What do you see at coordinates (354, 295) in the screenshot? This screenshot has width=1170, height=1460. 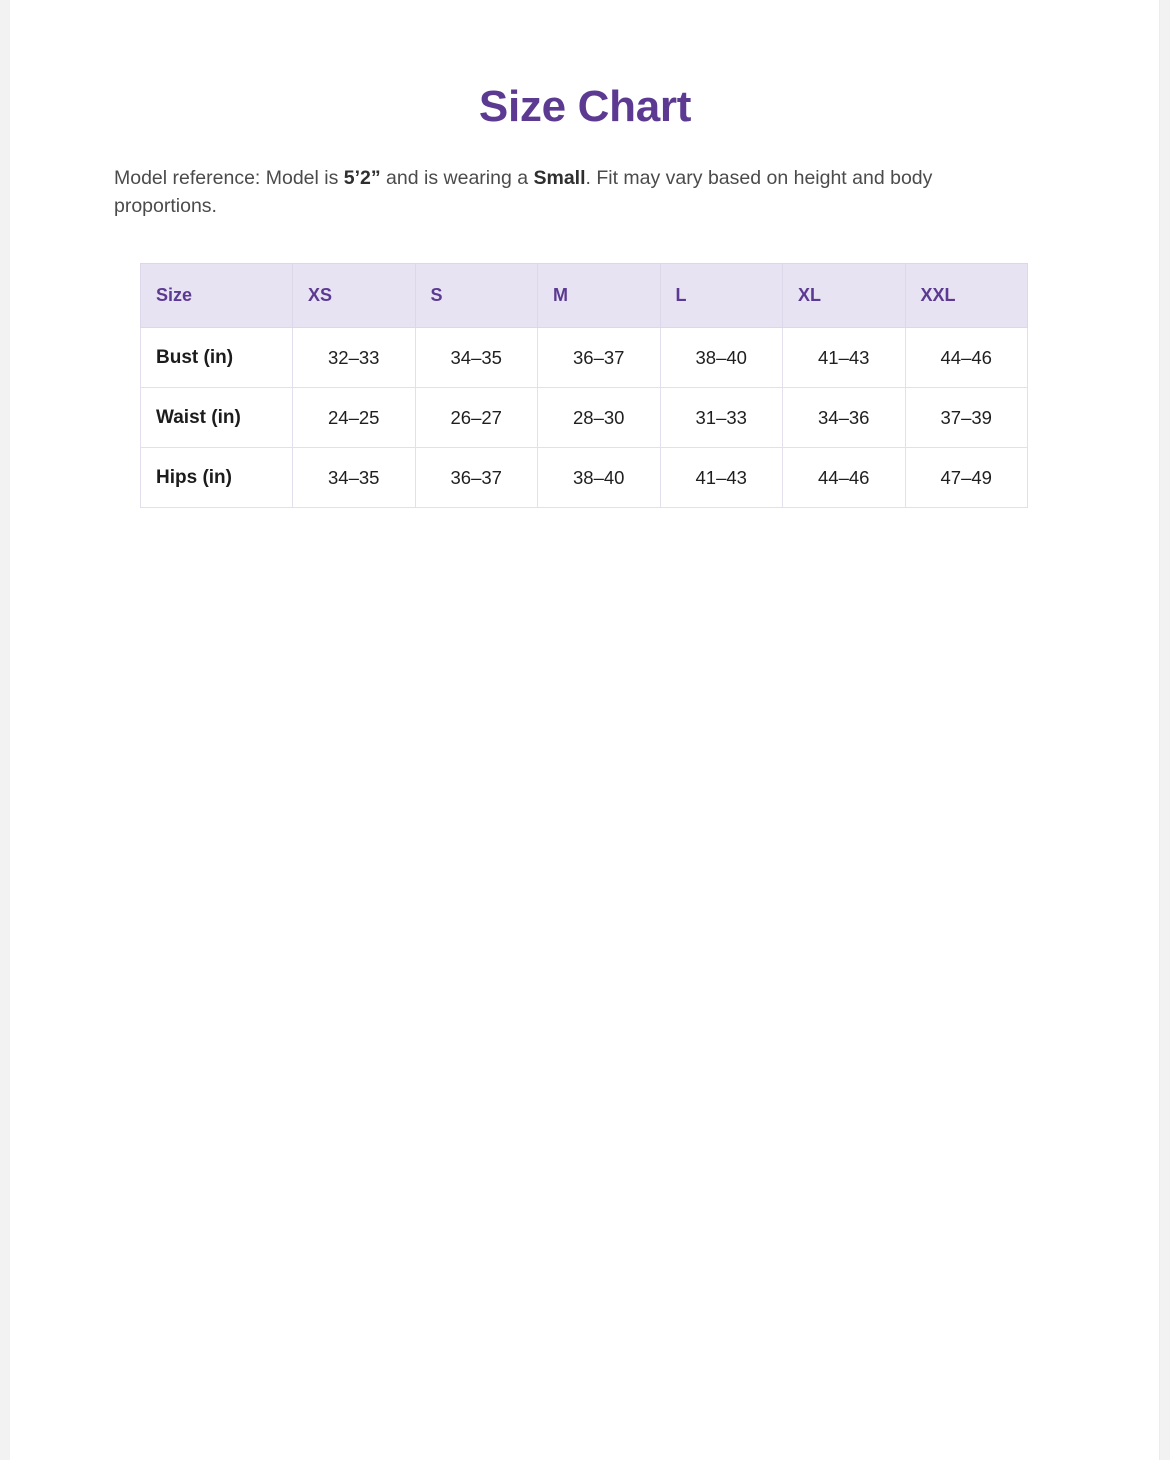 I see `column-header-xs: XS` at bounding box center [354, 295].